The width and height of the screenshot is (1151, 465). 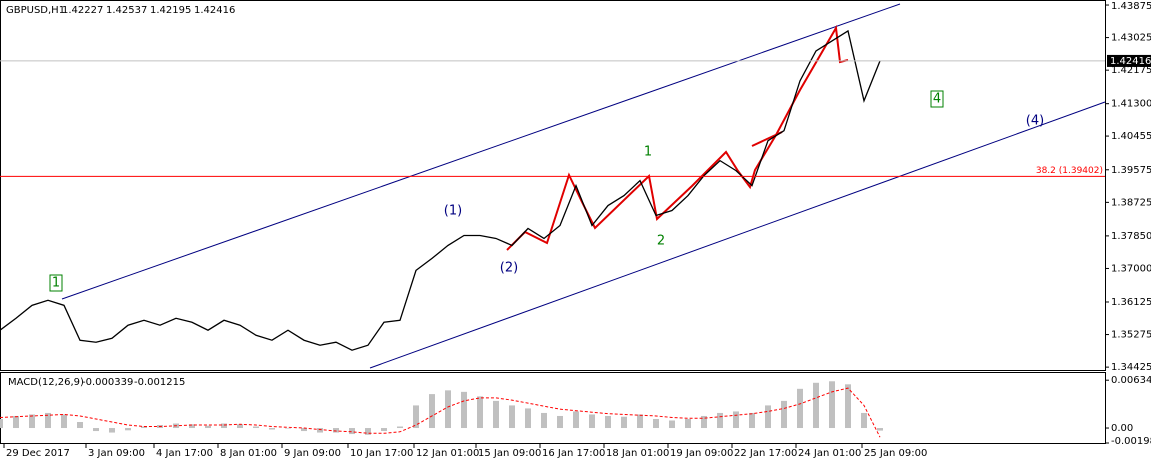 What do you see at coordinates (895, 453) in the screenshot?
I see `x-tick-label: 25 Jan 09:00` at bounding box center [895, 453].